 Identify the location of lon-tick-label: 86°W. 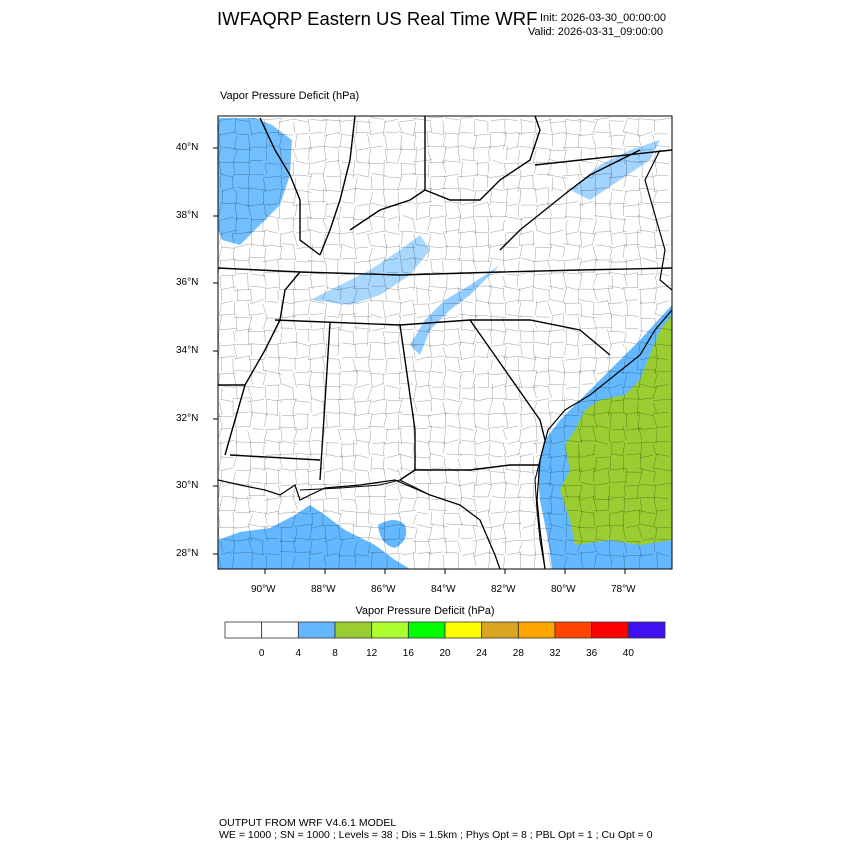
(383, 589).